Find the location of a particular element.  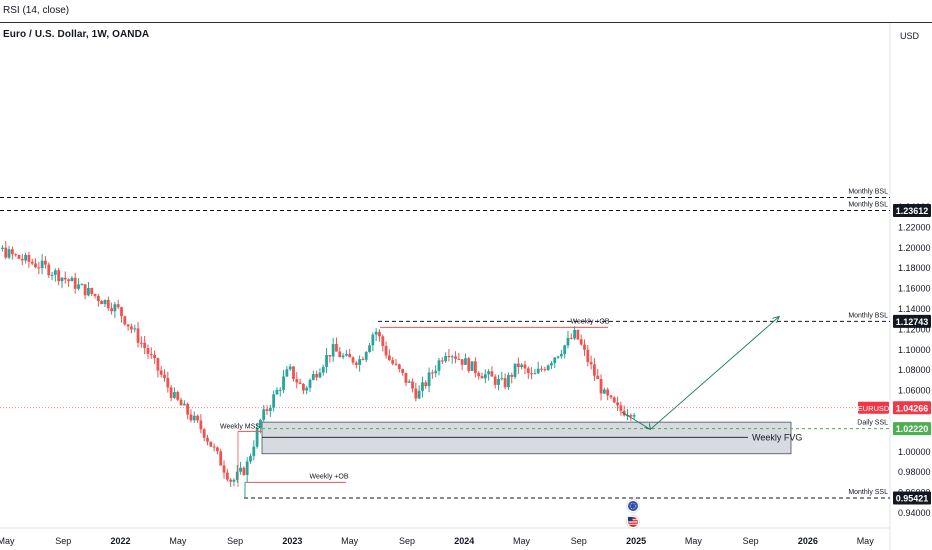

projection-path is located at coordinates (700, 373).